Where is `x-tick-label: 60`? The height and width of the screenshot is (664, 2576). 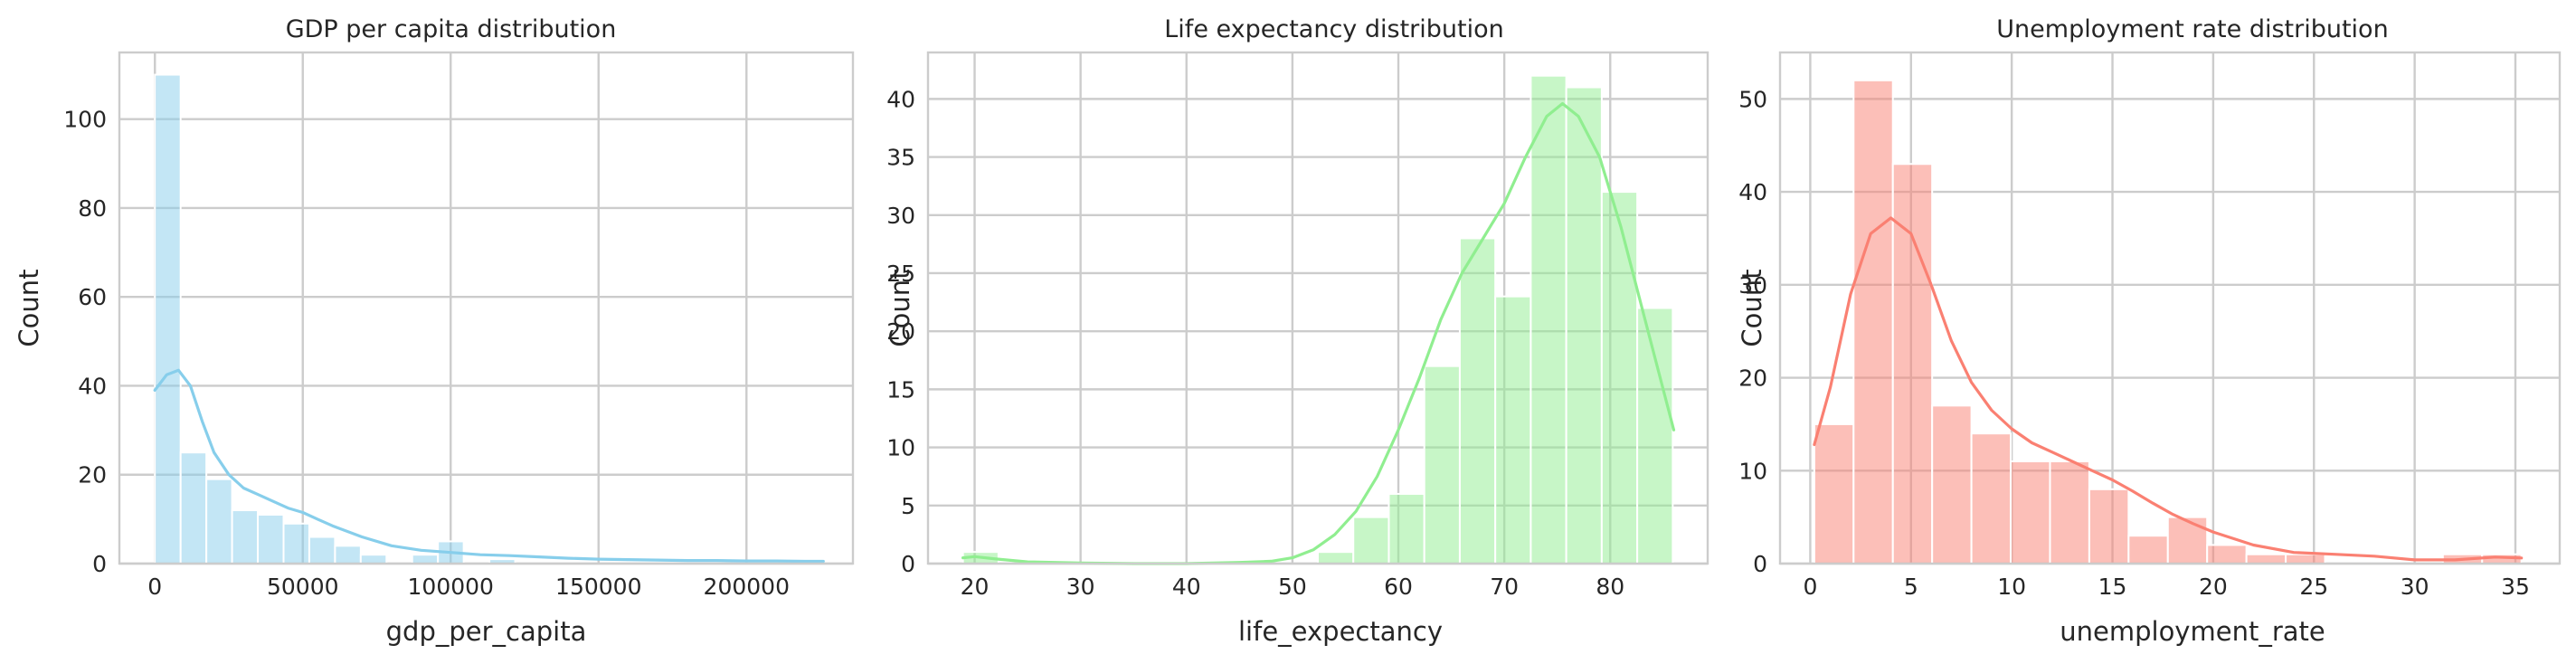
x-tick-label: 60 is located at coordinates (1398, 587).